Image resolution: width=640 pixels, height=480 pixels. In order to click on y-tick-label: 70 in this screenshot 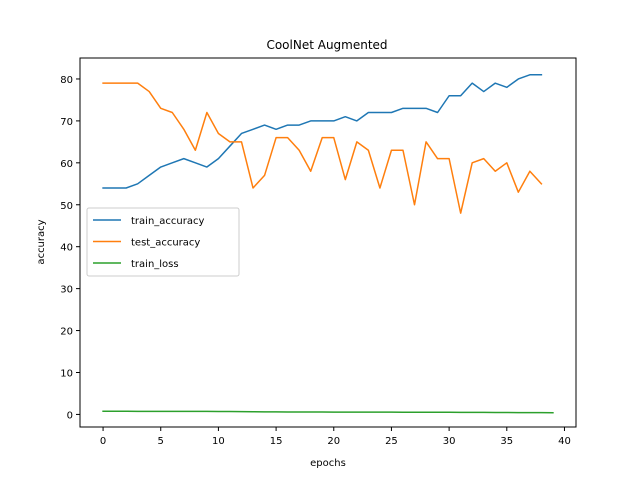, I will do `click(66, 122)`.